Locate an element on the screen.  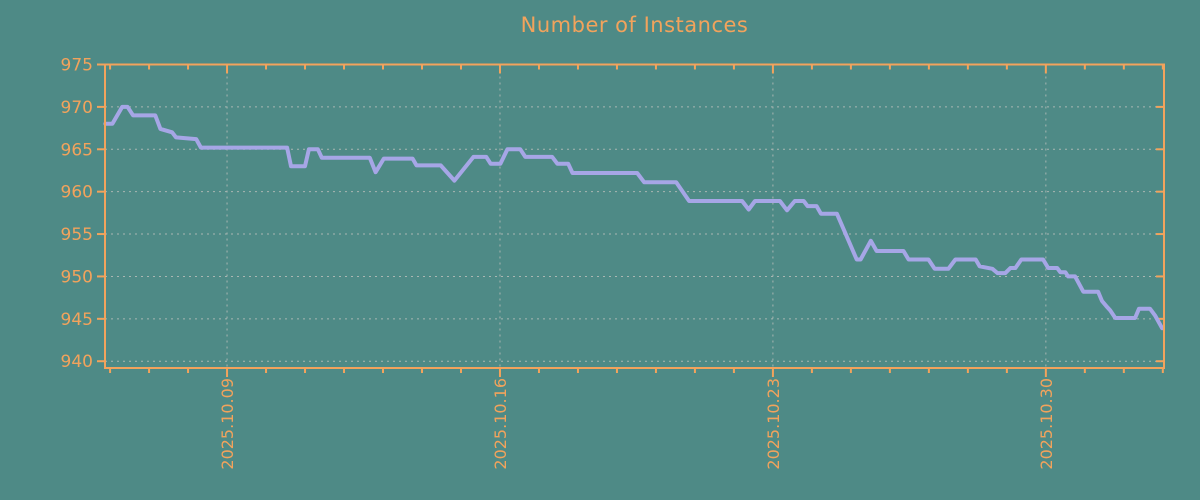
y-tick-label: 940 is located at coordinates (77, 362).